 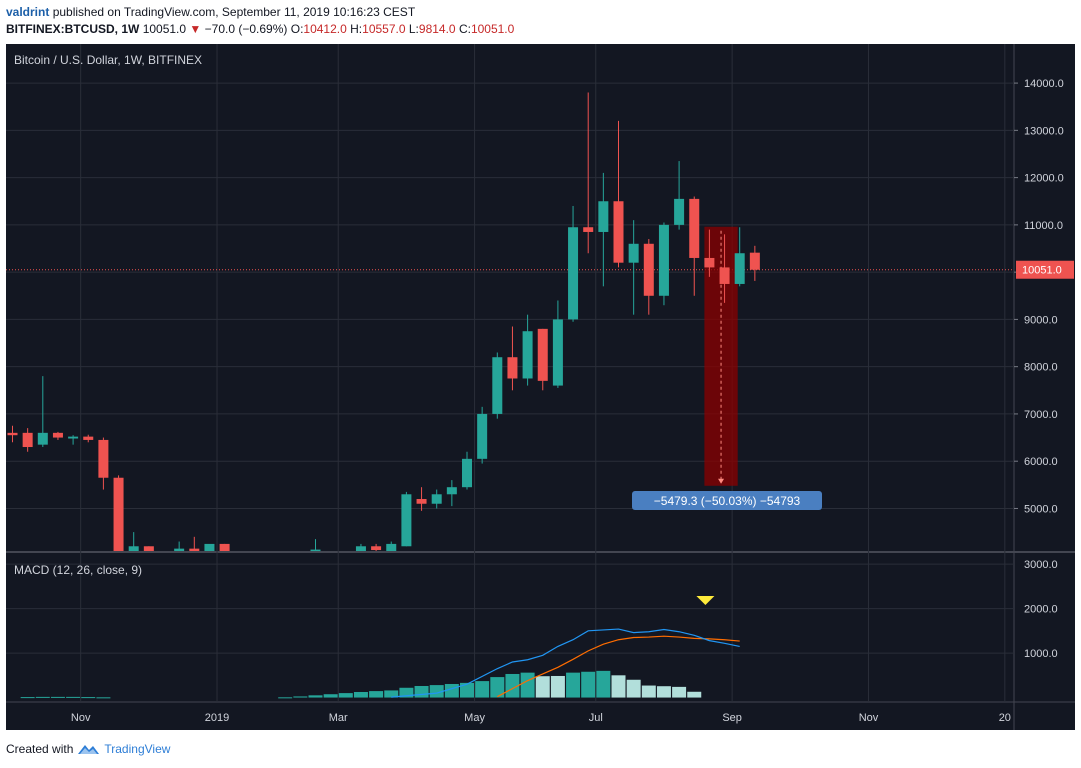 I want to click on macd-line, so click(x=565, y=663).